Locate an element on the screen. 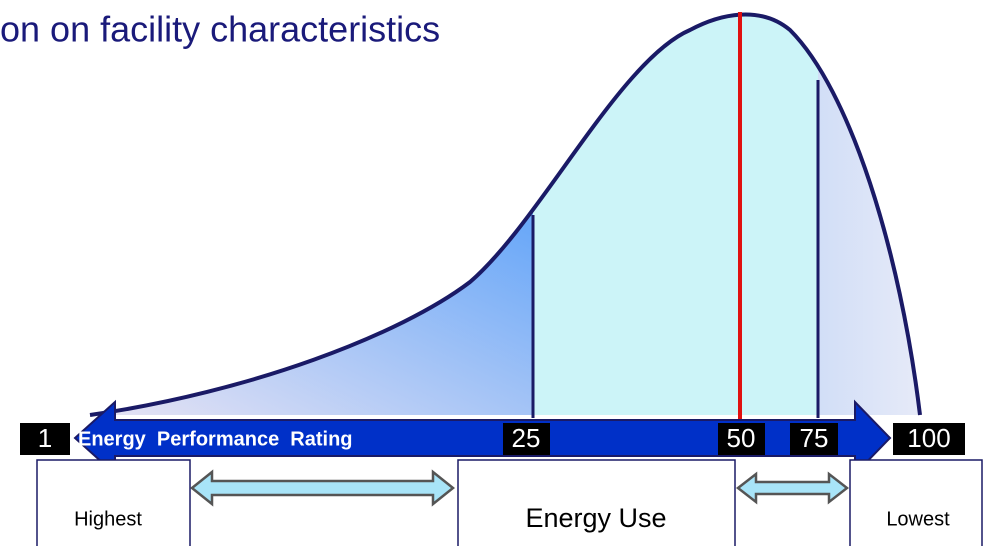  mark-label: 100 is located at coordinates (928, 438).